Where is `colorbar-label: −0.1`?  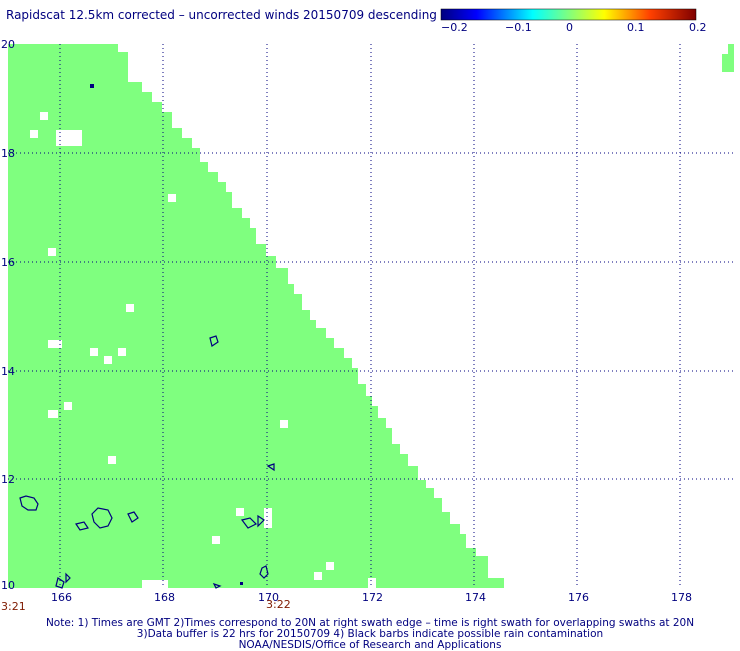 colorbar-label: −0.1 is located at coordinates (518, 27).